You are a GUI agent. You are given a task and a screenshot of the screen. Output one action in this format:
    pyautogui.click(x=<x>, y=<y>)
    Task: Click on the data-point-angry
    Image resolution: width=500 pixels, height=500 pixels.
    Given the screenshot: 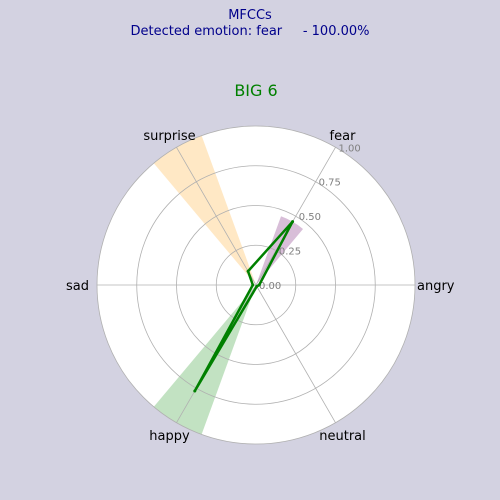 What is the action you would take?
    pyautogui.click(x=259, y=285)
    